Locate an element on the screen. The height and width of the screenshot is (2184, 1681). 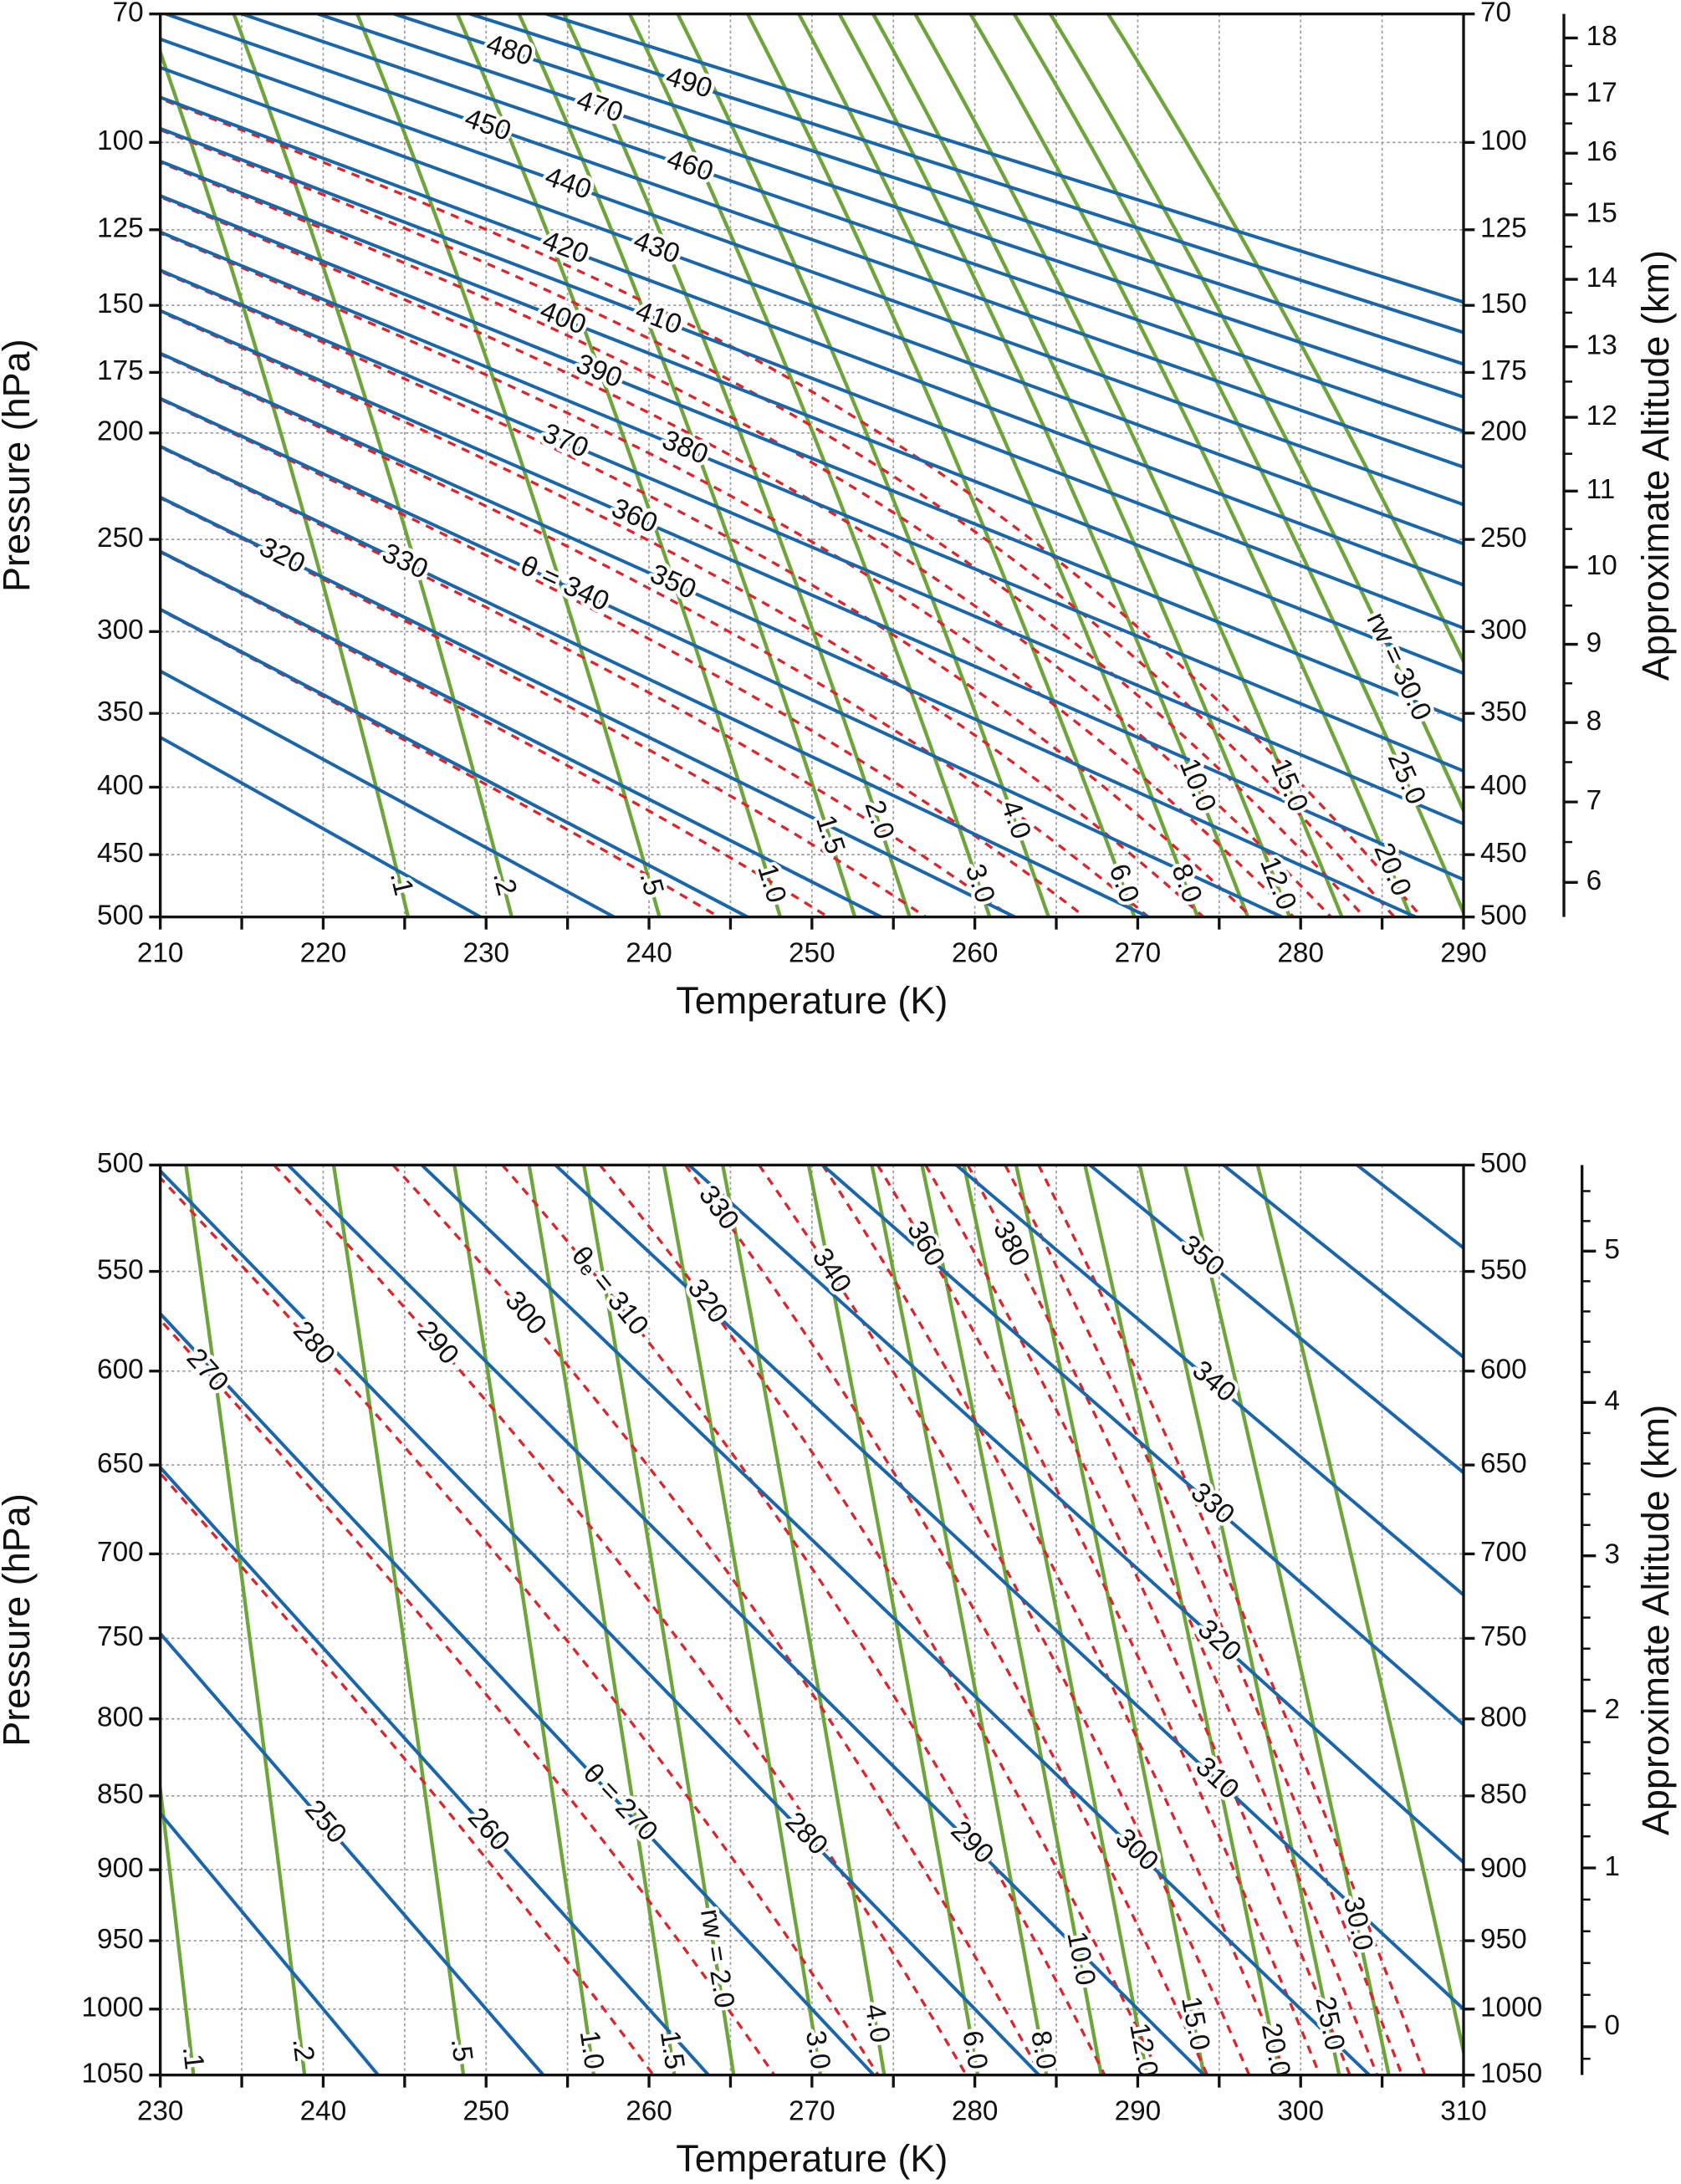
y-tick-label-right: 900 is located at coordinates (1503, 1868).